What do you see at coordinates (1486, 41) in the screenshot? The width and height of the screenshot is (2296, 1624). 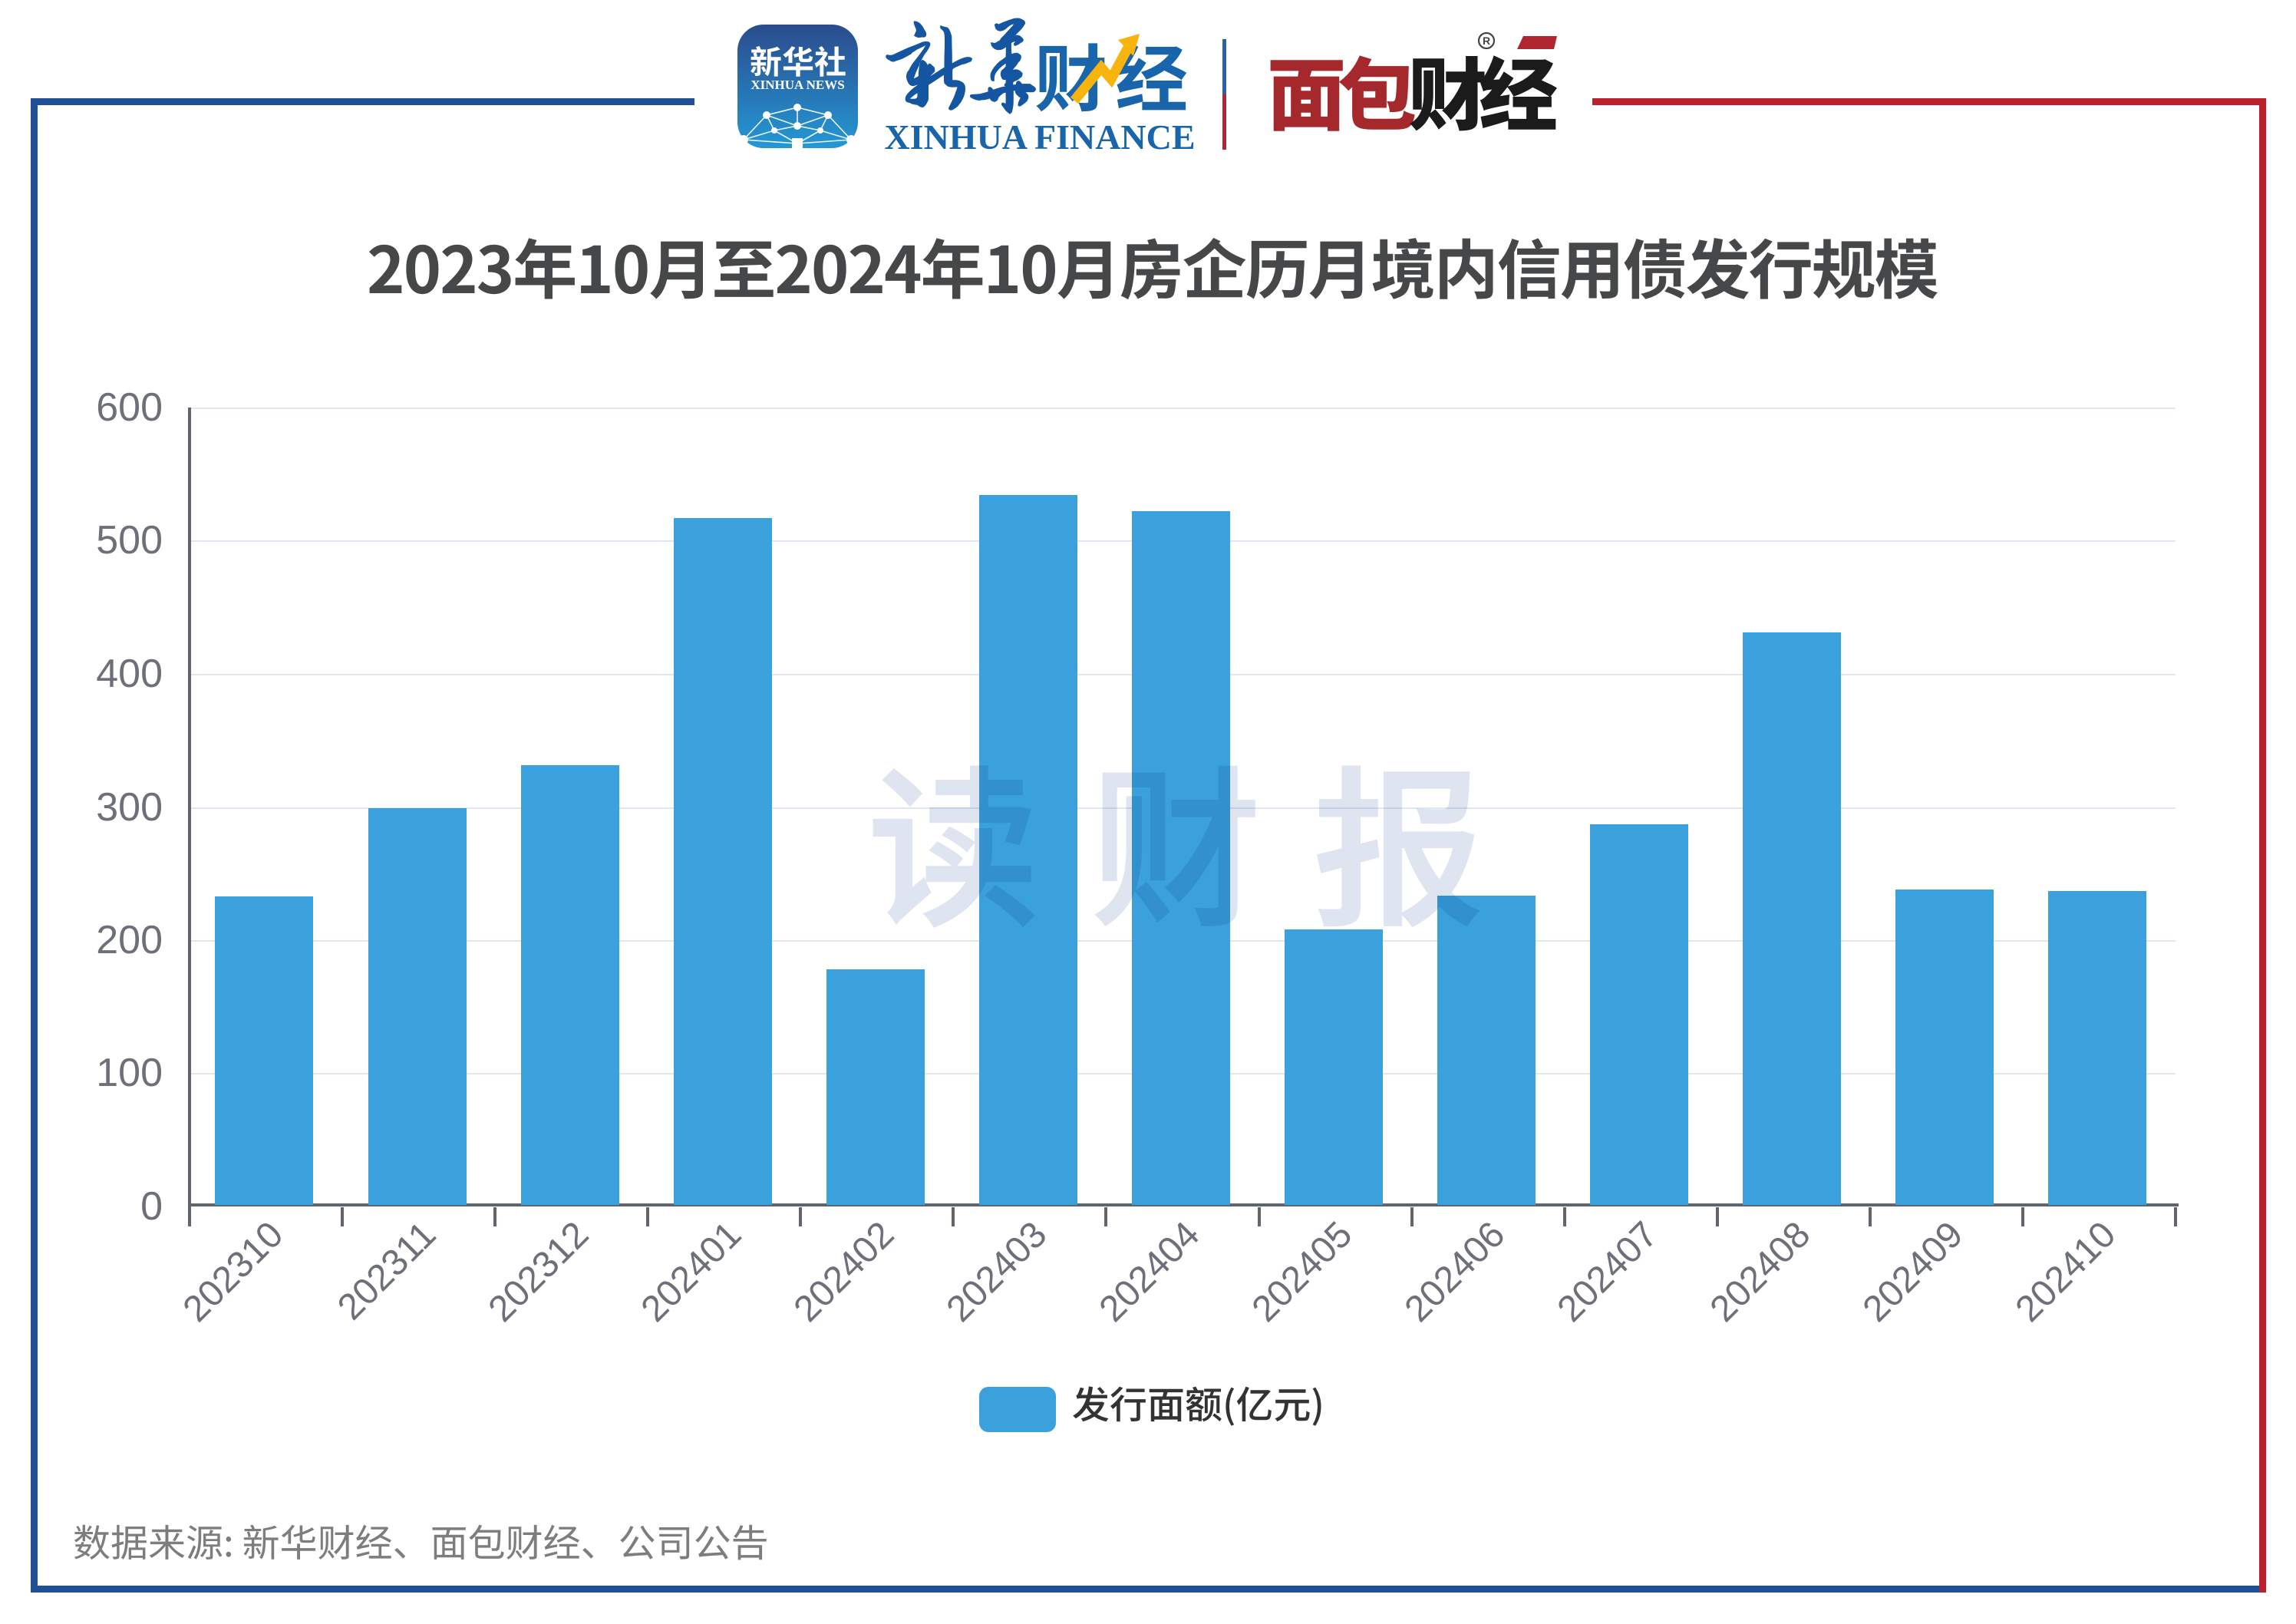 I see `svg-text: R` at bounding box center [1486, 41].